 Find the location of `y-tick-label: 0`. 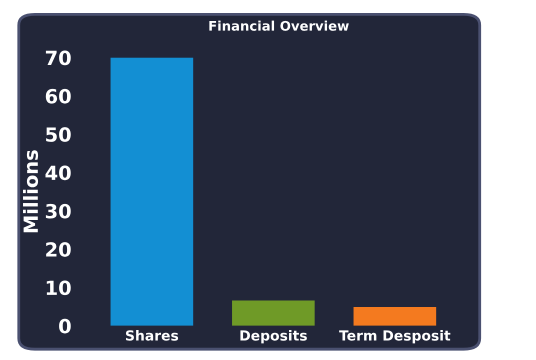

y-tick-label: 0 is located at coordinates (65, 326).